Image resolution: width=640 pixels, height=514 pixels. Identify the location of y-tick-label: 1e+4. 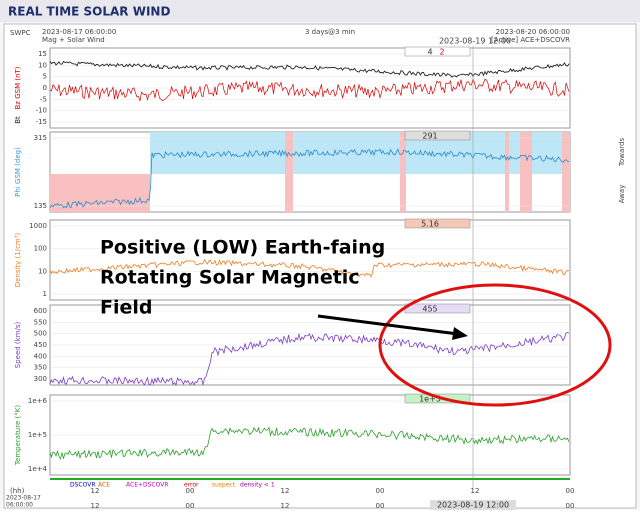
(38, 469).